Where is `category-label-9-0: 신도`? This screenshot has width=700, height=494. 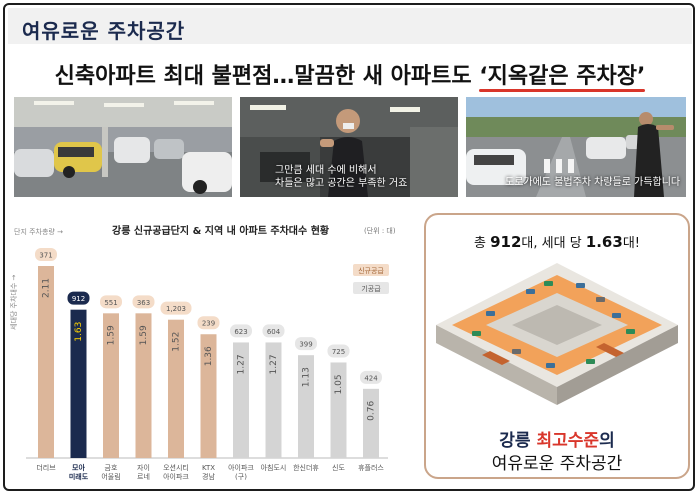
category-label-9-0: 신도 is located at coordinates (338, 467).